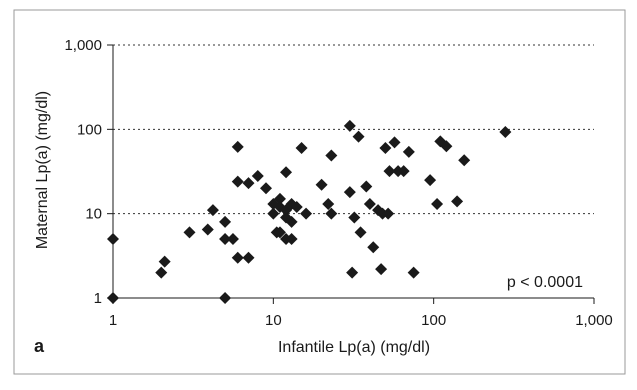 Image resolution: width=637 pixels, height=390 pixels. What do you see at coordinates (39, 346) in the screenshot?
I see `panel-label: a` at bounding box center [39, 346].